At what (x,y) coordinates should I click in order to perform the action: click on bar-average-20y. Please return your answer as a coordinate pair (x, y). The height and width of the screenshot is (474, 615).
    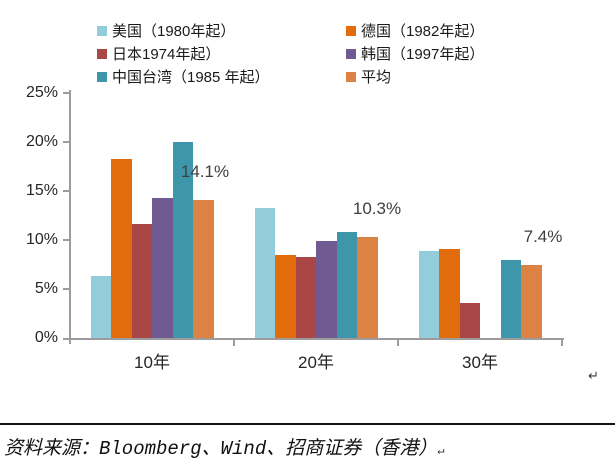
    Looking at the image, I should click on (367, 287).